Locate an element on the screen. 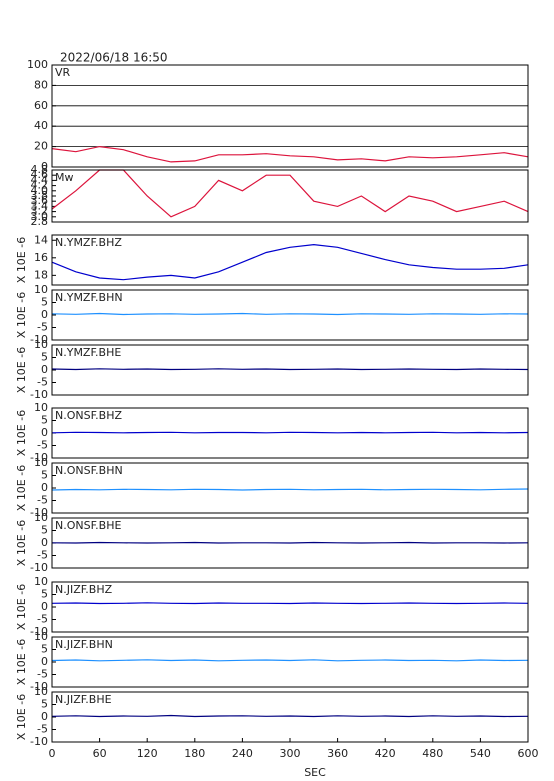 The width and height of the screenshot is (554, 781). panel-label: N.ONSF.BHN is located at coordinates (89, 470).